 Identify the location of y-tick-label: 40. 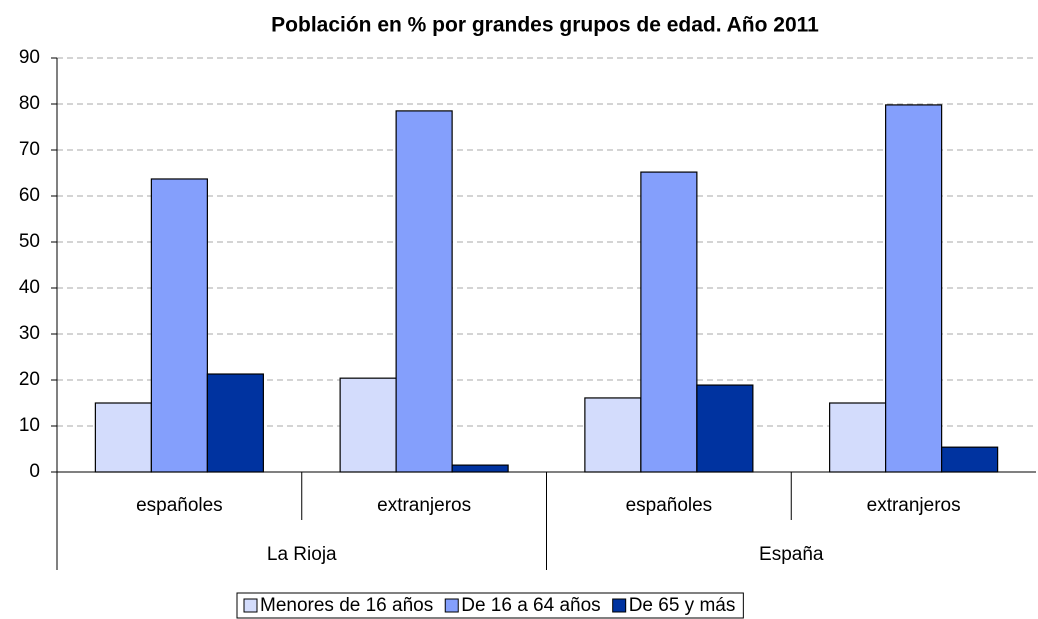
(29, 287).